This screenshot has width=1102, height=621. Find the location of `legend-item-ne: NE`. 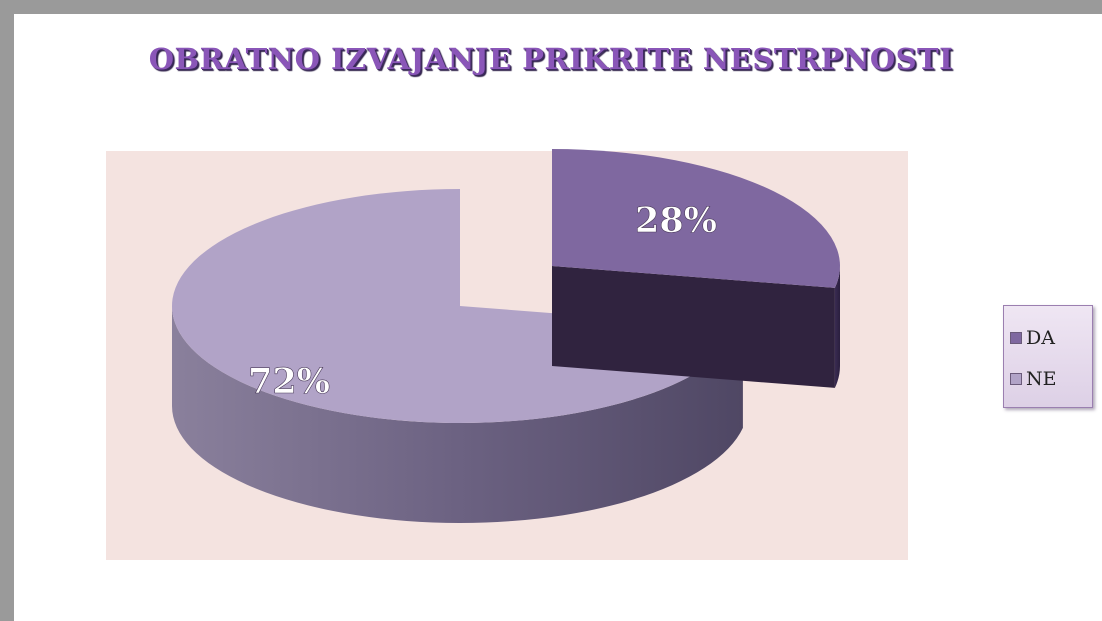

legend-item-ne: NE is located at coordinates (1033, 379).